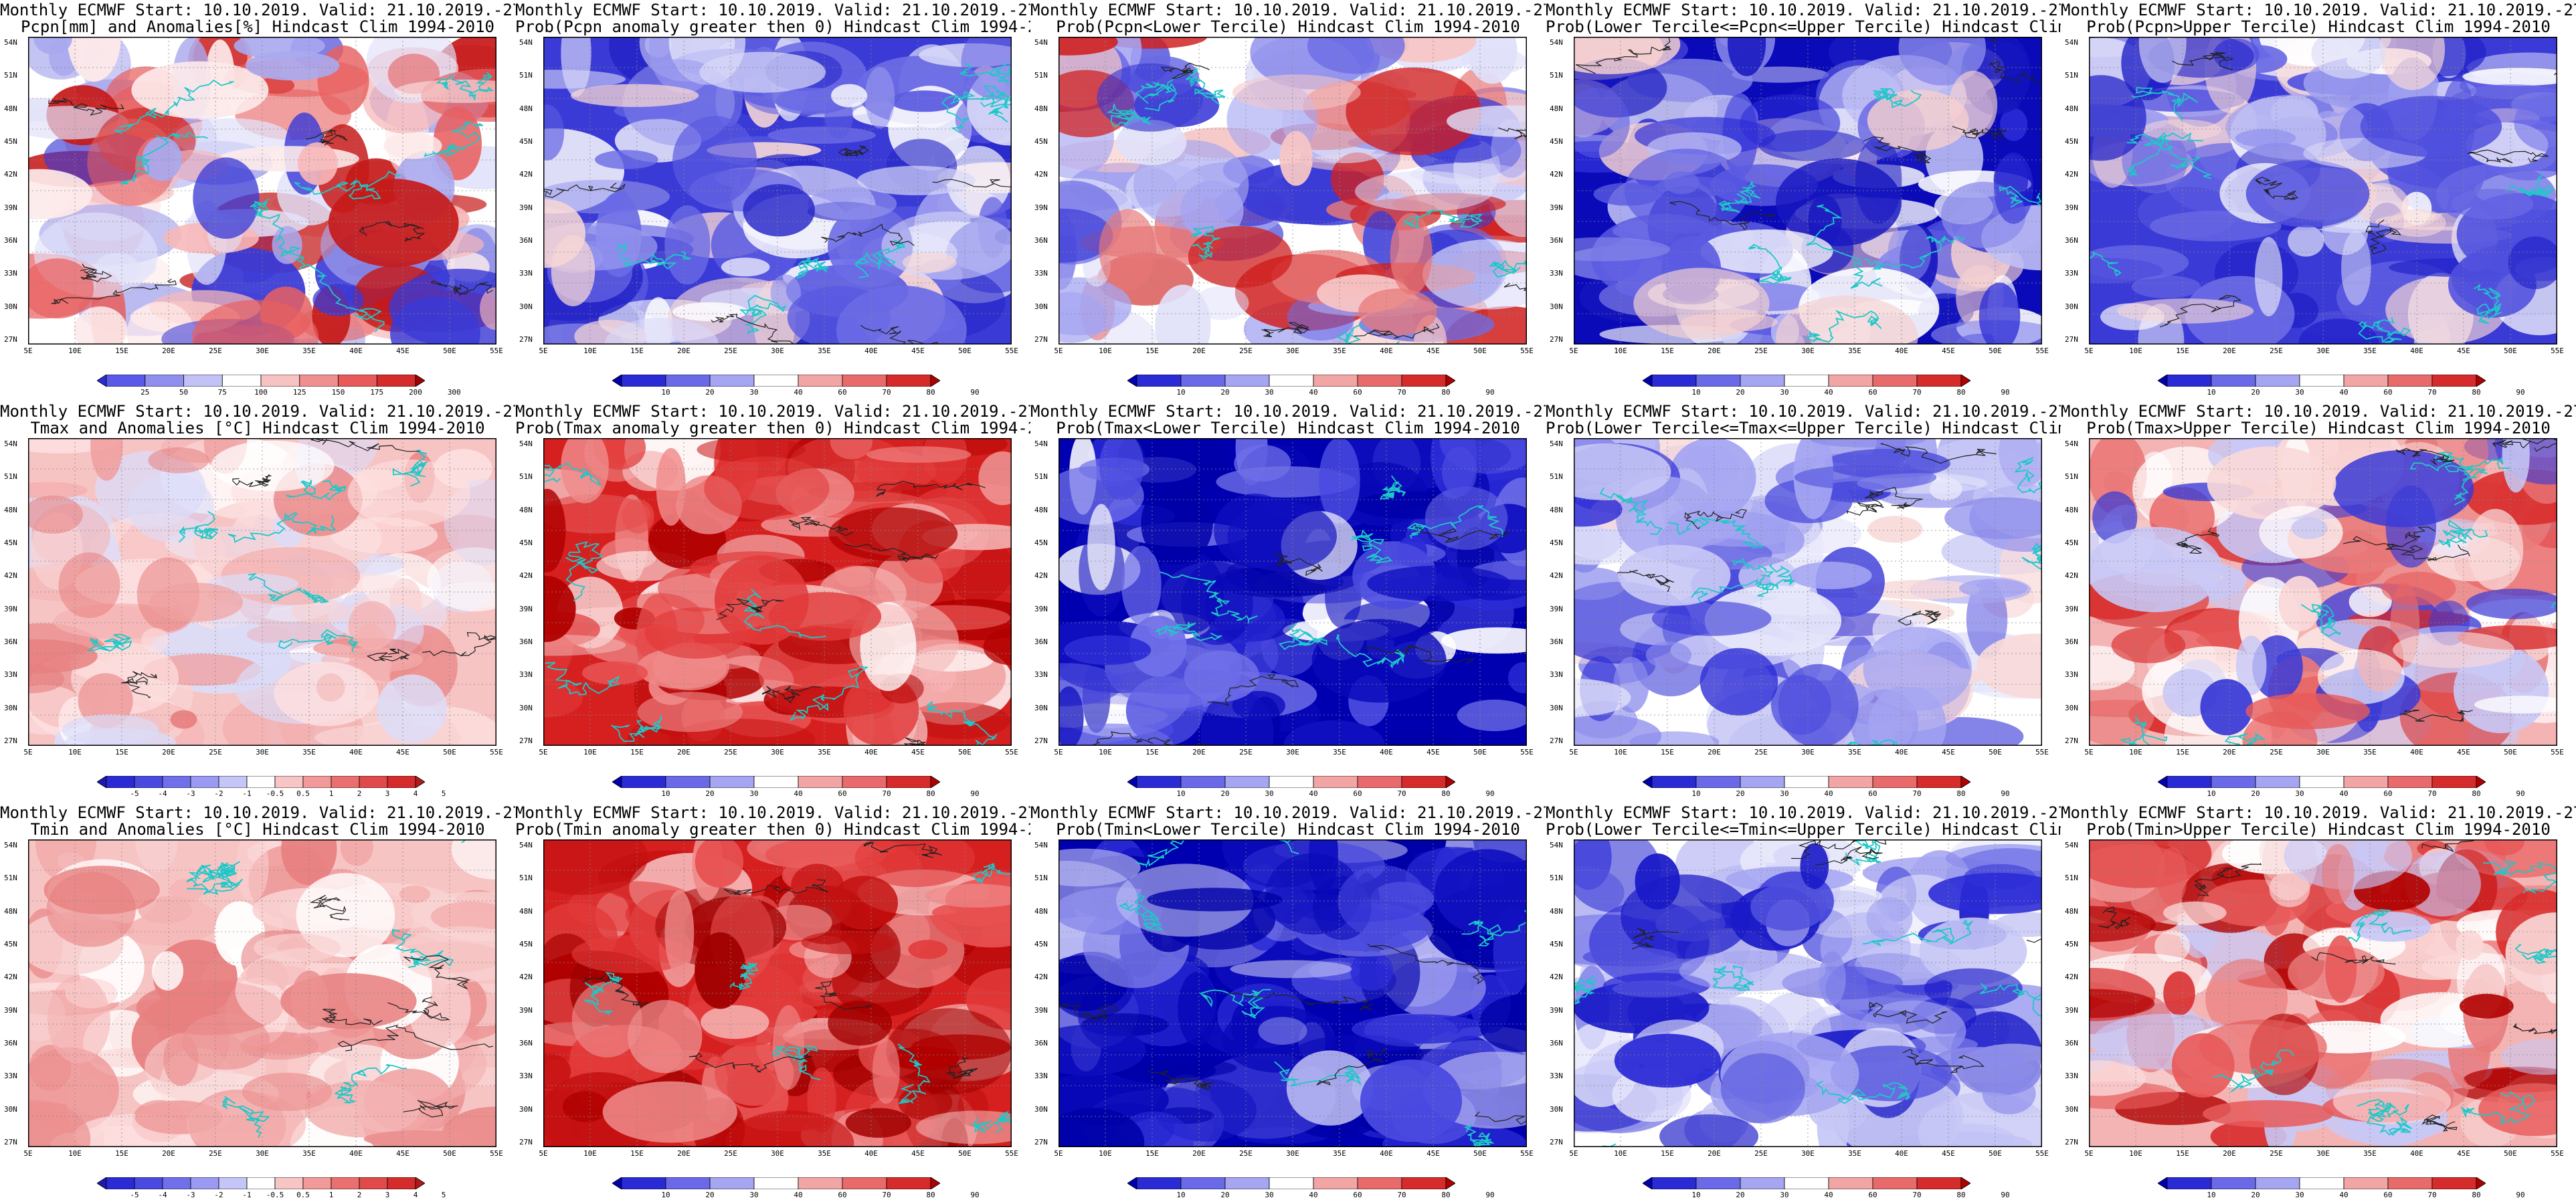 The width and height of the screenshot is (2576, 1204). Describe the element at coordinates (1041, 207) in the screenshot. I see `latitude-label: 39N` at that location.